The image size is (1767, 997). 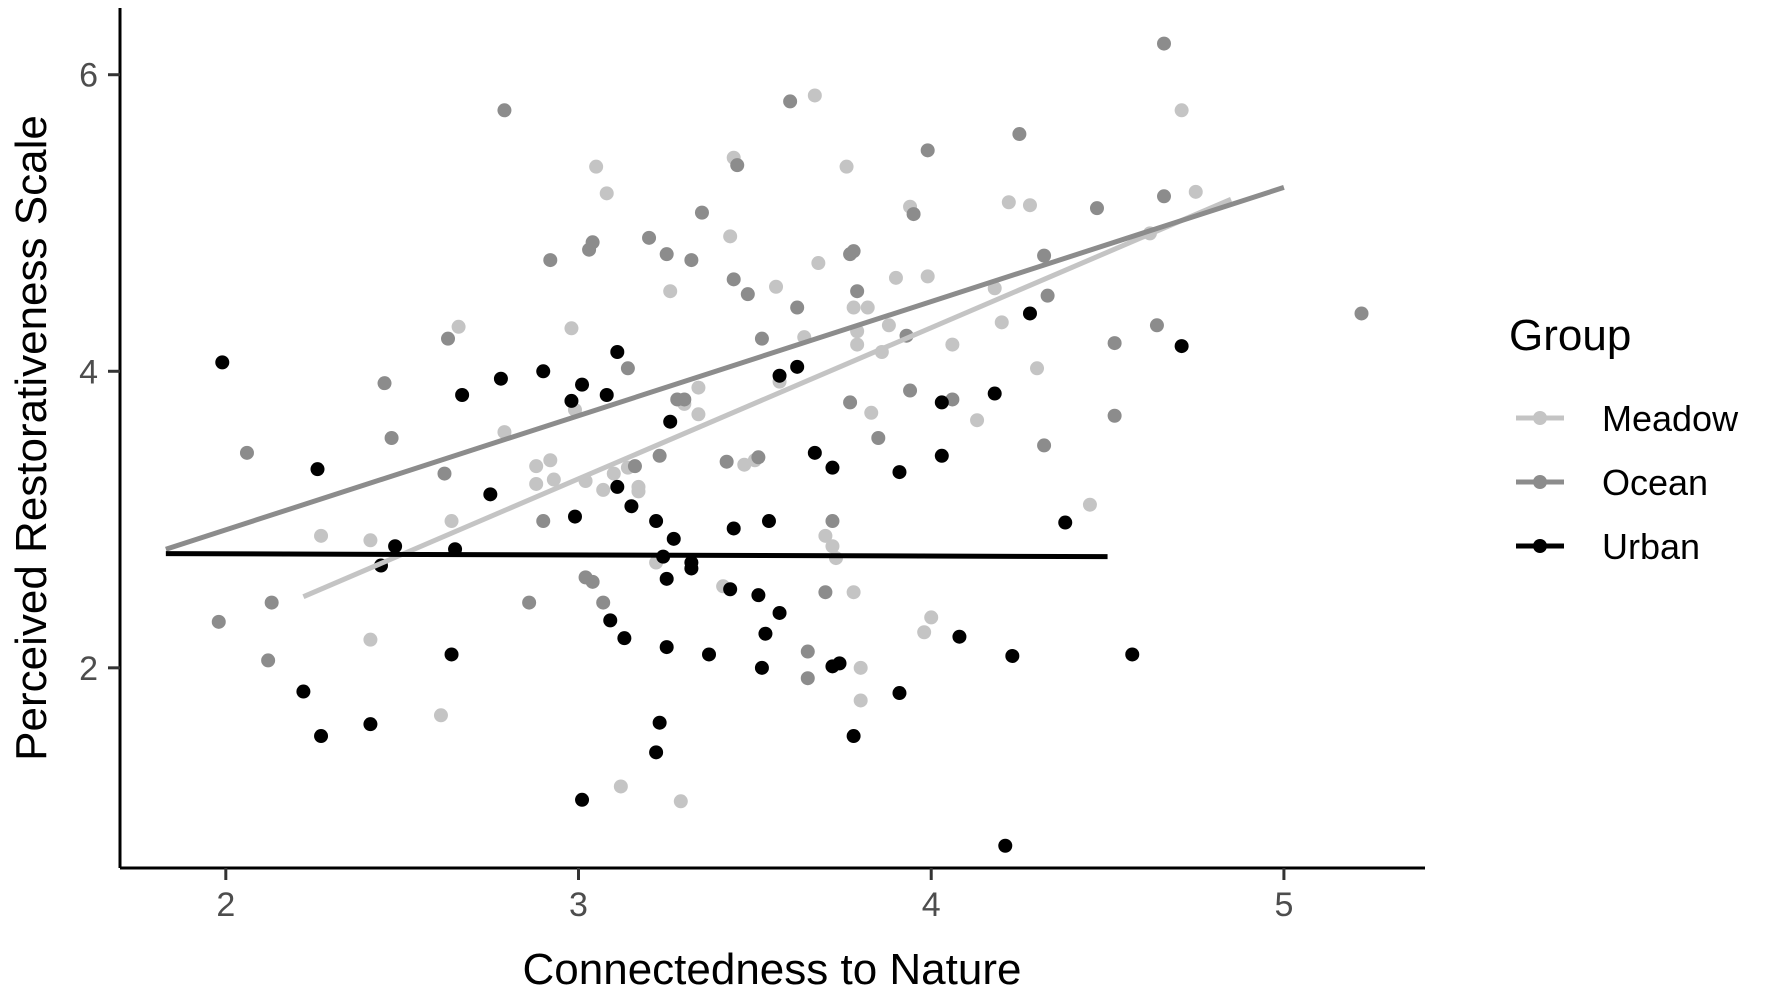 I want to click on legend-items: Meadow Ocean Urban, so click(x=1627, y=482).